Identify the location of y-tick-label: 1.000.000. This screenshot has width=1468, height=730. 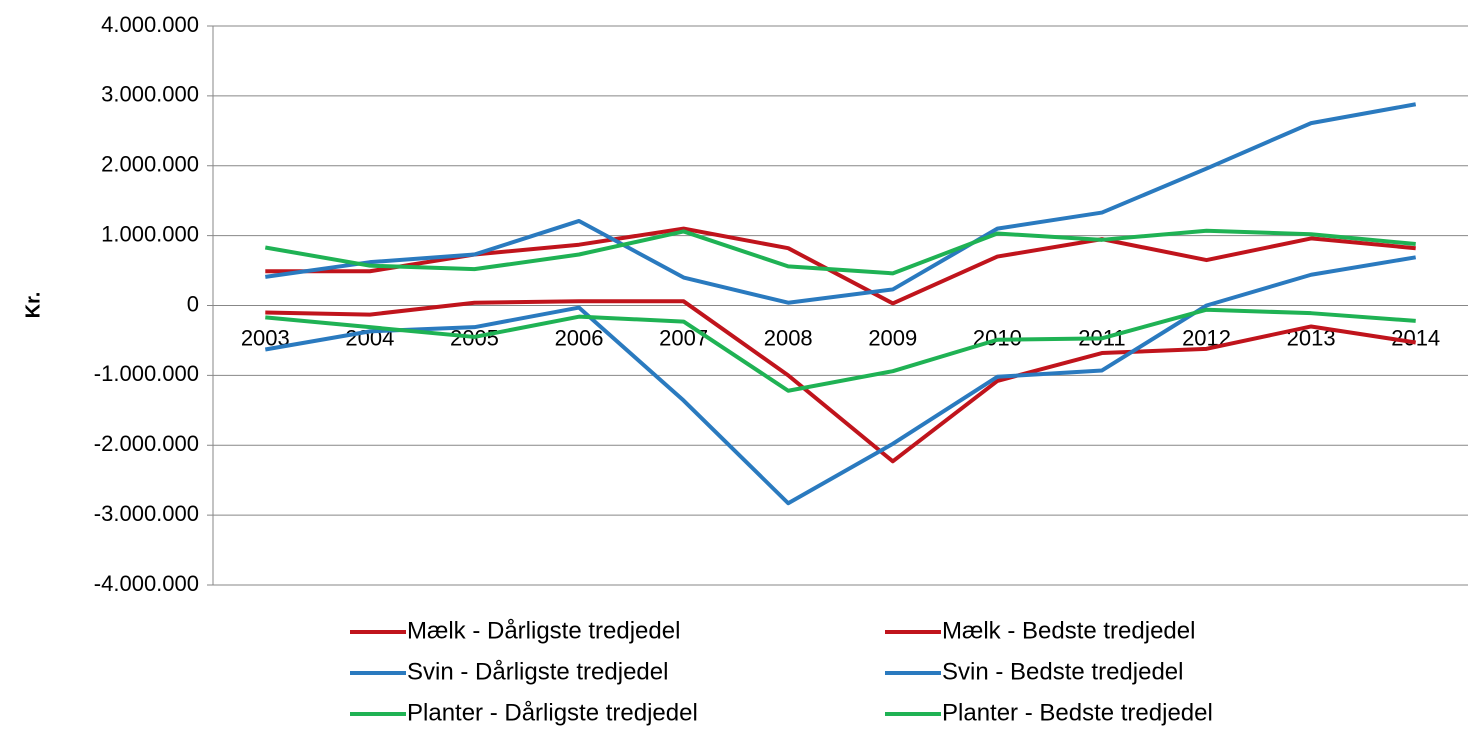
(150, 233).